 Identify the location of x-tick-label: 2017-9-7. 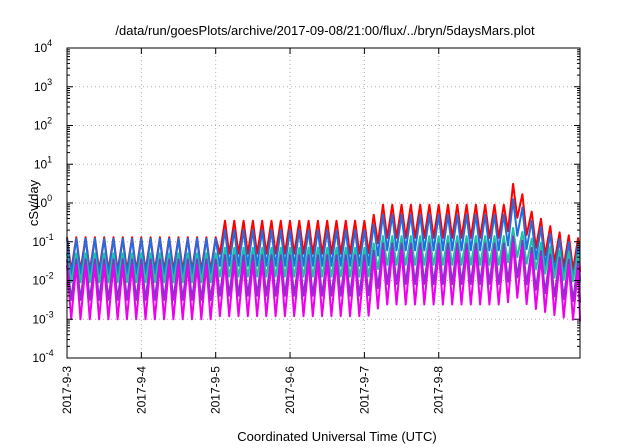
(364, 390).